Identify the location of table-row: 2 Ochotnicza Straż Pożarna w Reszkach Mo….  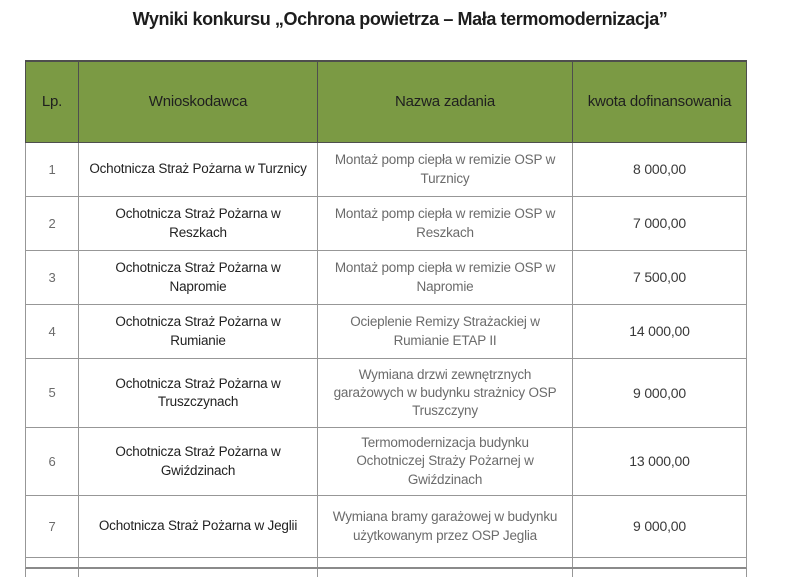
(386, 224).